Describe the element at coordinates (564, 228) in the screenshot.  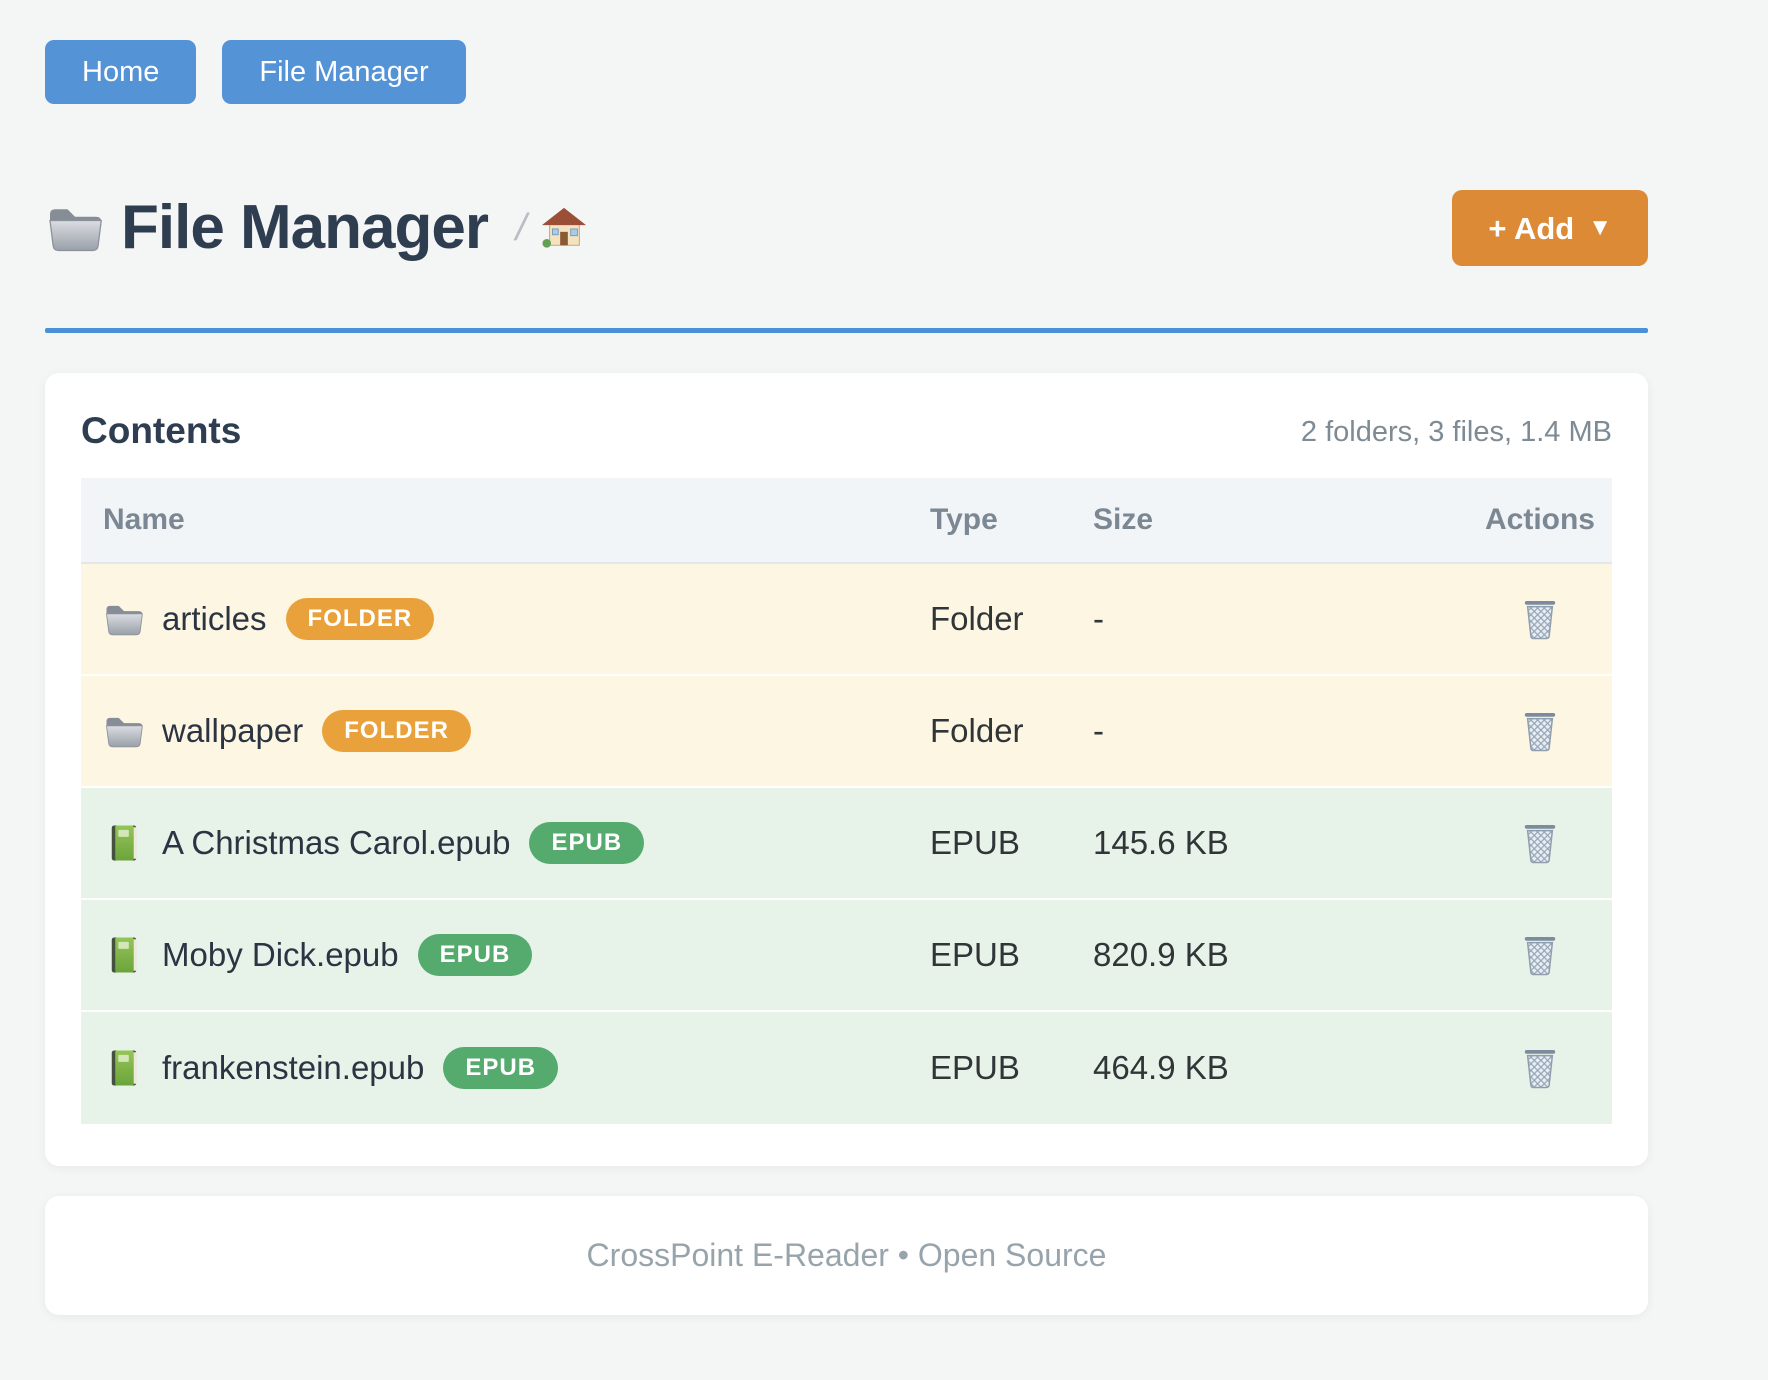
I see `home-breadcrumb-icon` at that location.